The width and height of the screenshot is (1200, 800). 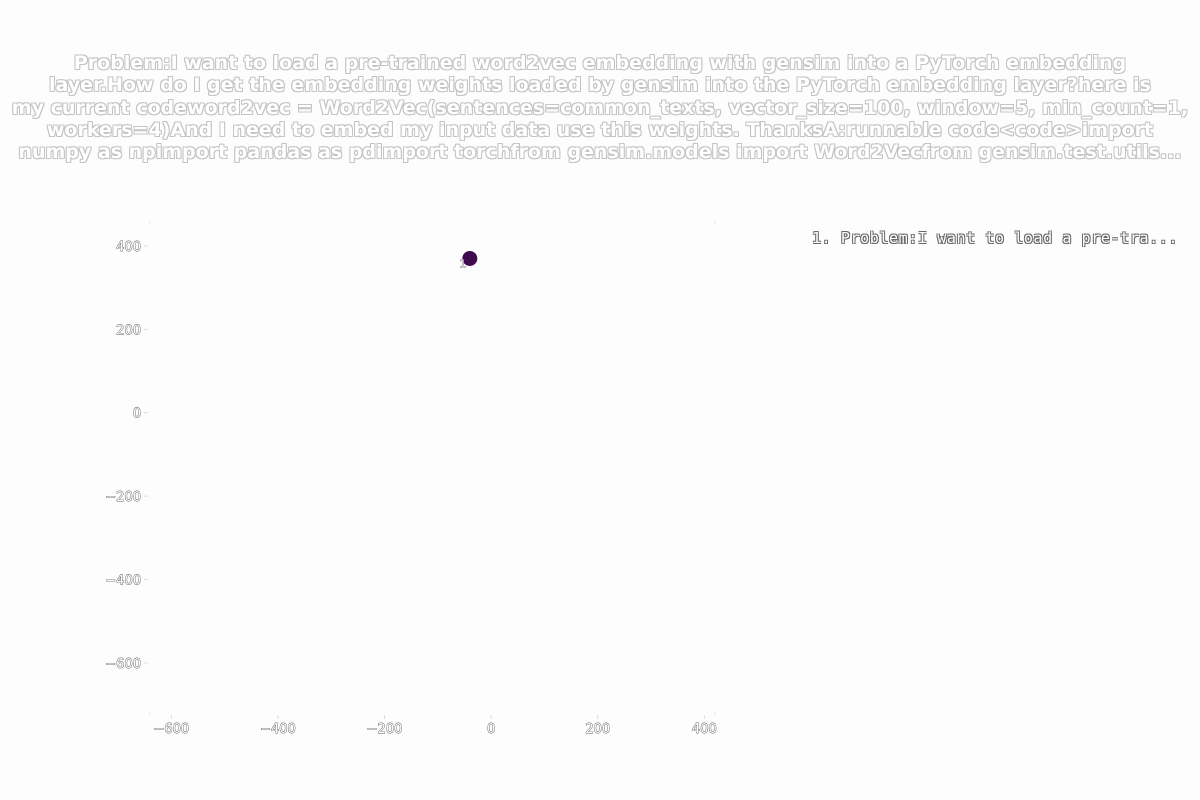 I want to click on x-tick-label: 0, so click(x=491, y=729).